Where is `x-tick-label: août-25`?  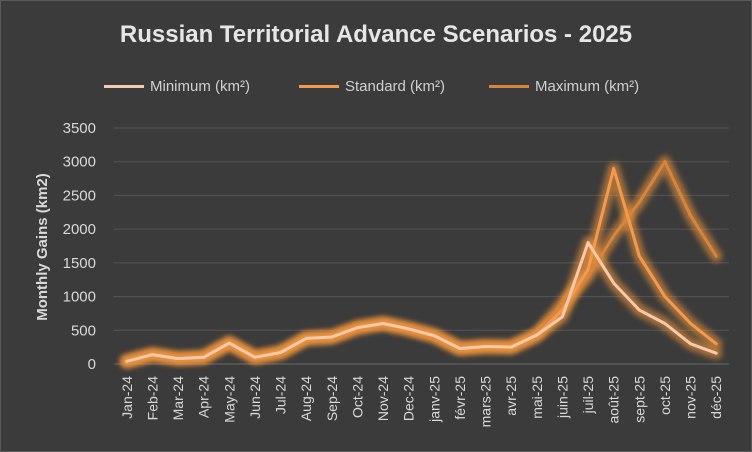 x-tick-label: août-25 is located at coordinates (614, 400).